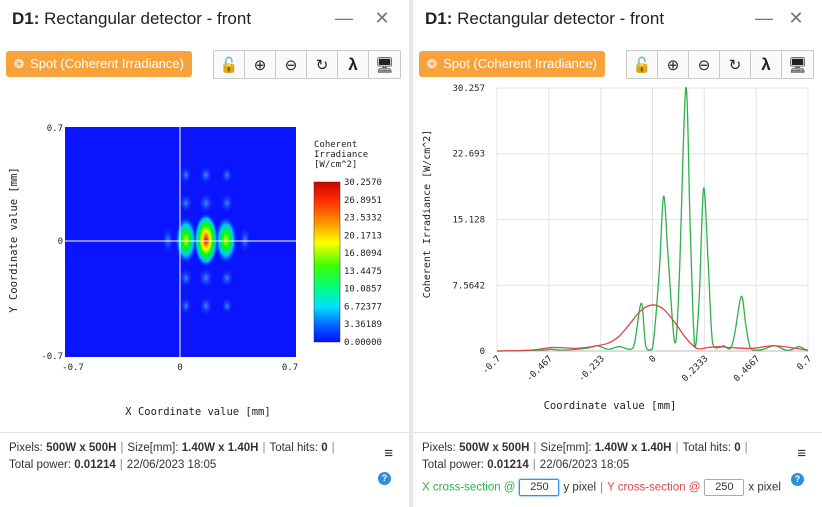 Image resolution: width=822 pixels, height=507 pixels. What do you see at coordinates (482, 352) in the screenshot?
I see `y-tick-label: 0` at bounding box center [482, 352].